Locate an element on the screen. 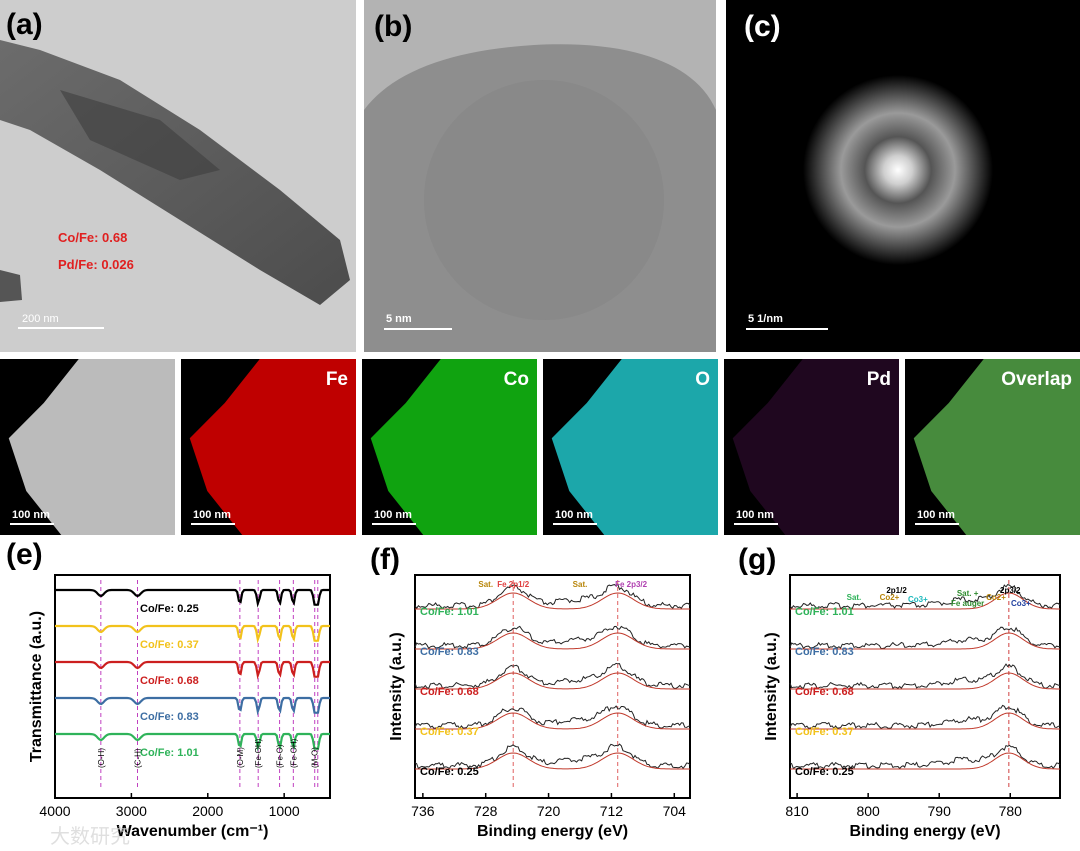 The width and height of the screenshot is (1080, 851). hrtem-image-b: (b) 5 nm is located at coordinates (540, 176).